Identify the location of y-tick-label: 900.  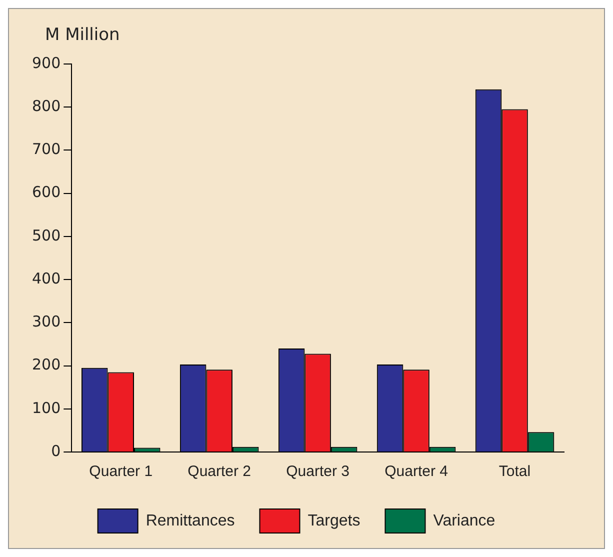
(46, 63).